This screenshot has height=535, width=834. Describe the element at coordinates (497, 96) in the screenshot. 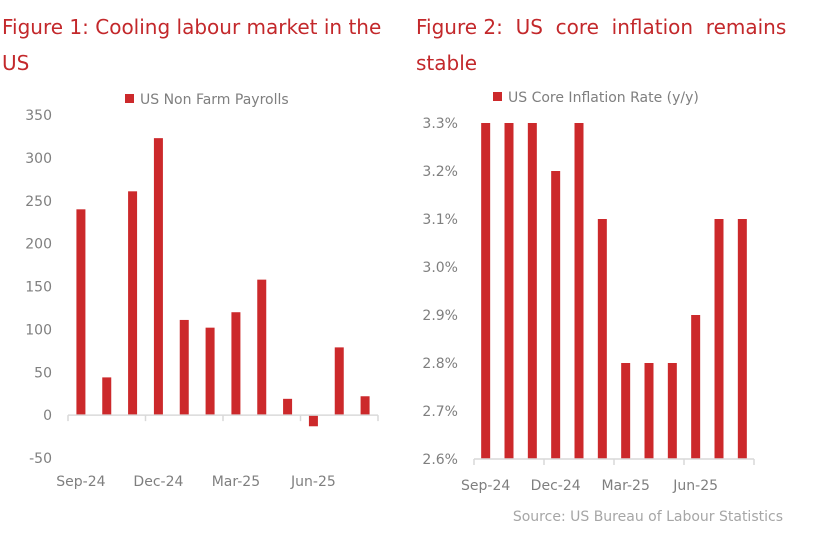

I see `chart-2-legend-swatch` at that location.